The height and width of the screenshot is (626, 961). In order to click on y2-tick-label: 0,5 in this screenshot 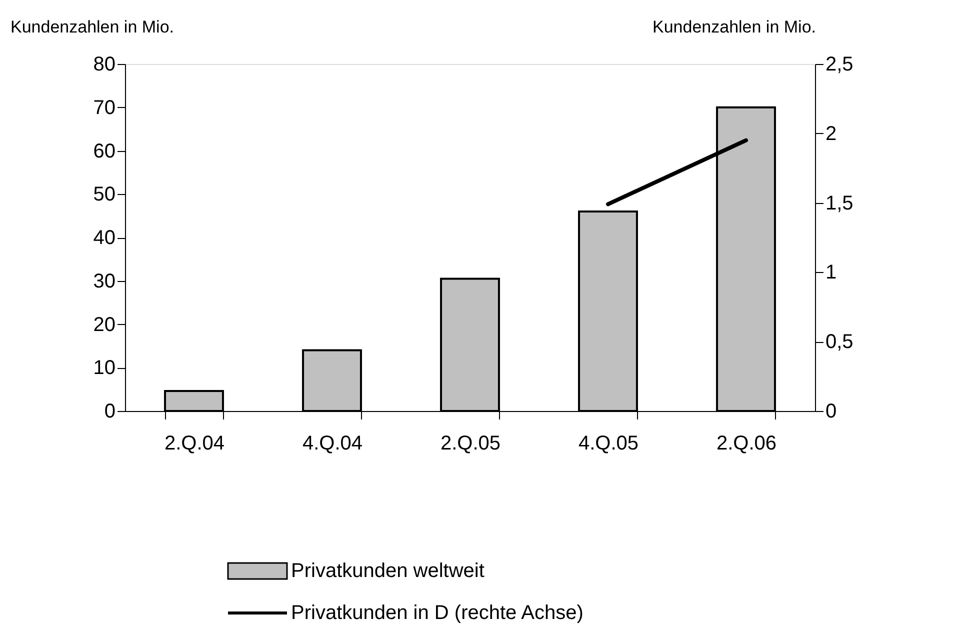, I will do `click(840, 342)`.